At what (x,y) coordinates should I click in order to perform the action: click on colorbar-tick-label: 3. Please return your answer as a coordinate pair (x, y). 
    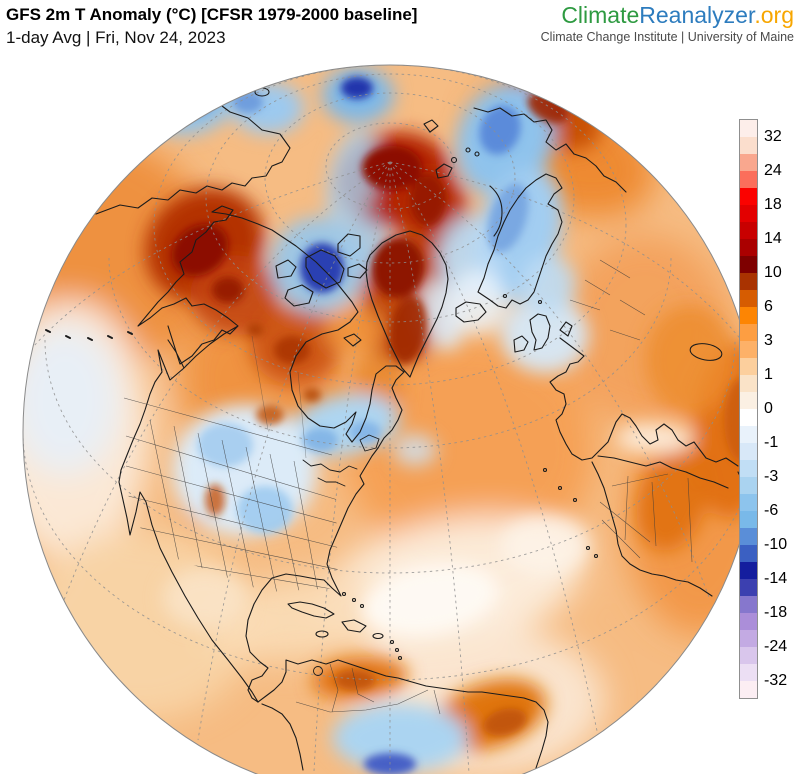
    Looking at the image, I should click on (768, 340).